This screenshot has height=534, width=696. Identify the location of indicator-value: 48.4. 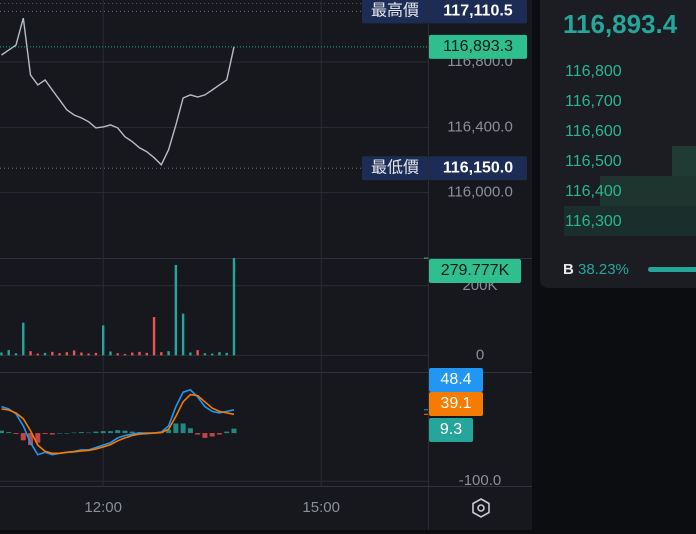
(455, 379).